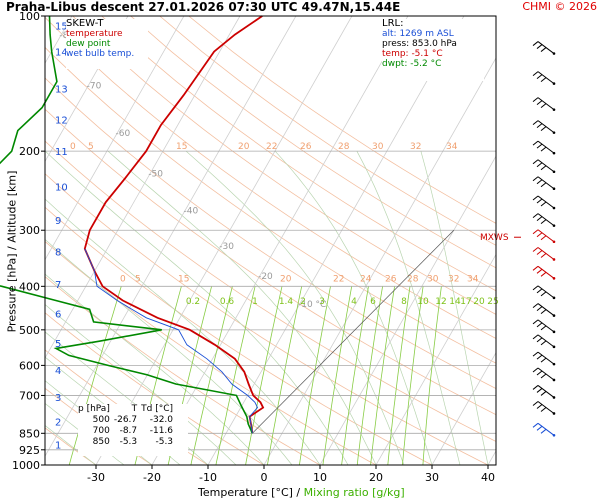 The image size is (600, 500). What do you see at coordinates (366, 279) in the screenshot?
I see `adiabat-label: 24` at bounding box center [366, 279].